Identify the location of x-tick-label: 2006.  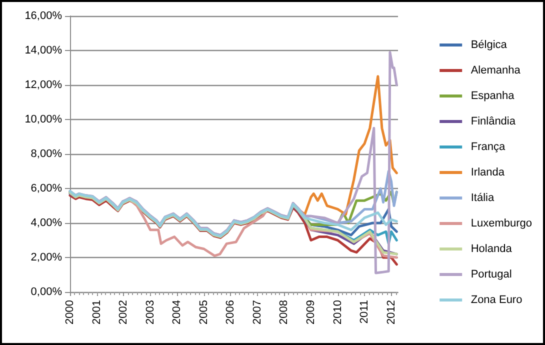
(230, 312).